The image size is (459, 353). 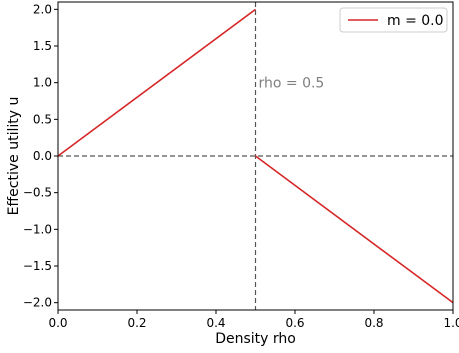 What do you see at coordinates (57, 323) in the screenshot?
I see `x-tick-label: 0.0` at bounding box center [57, 323].